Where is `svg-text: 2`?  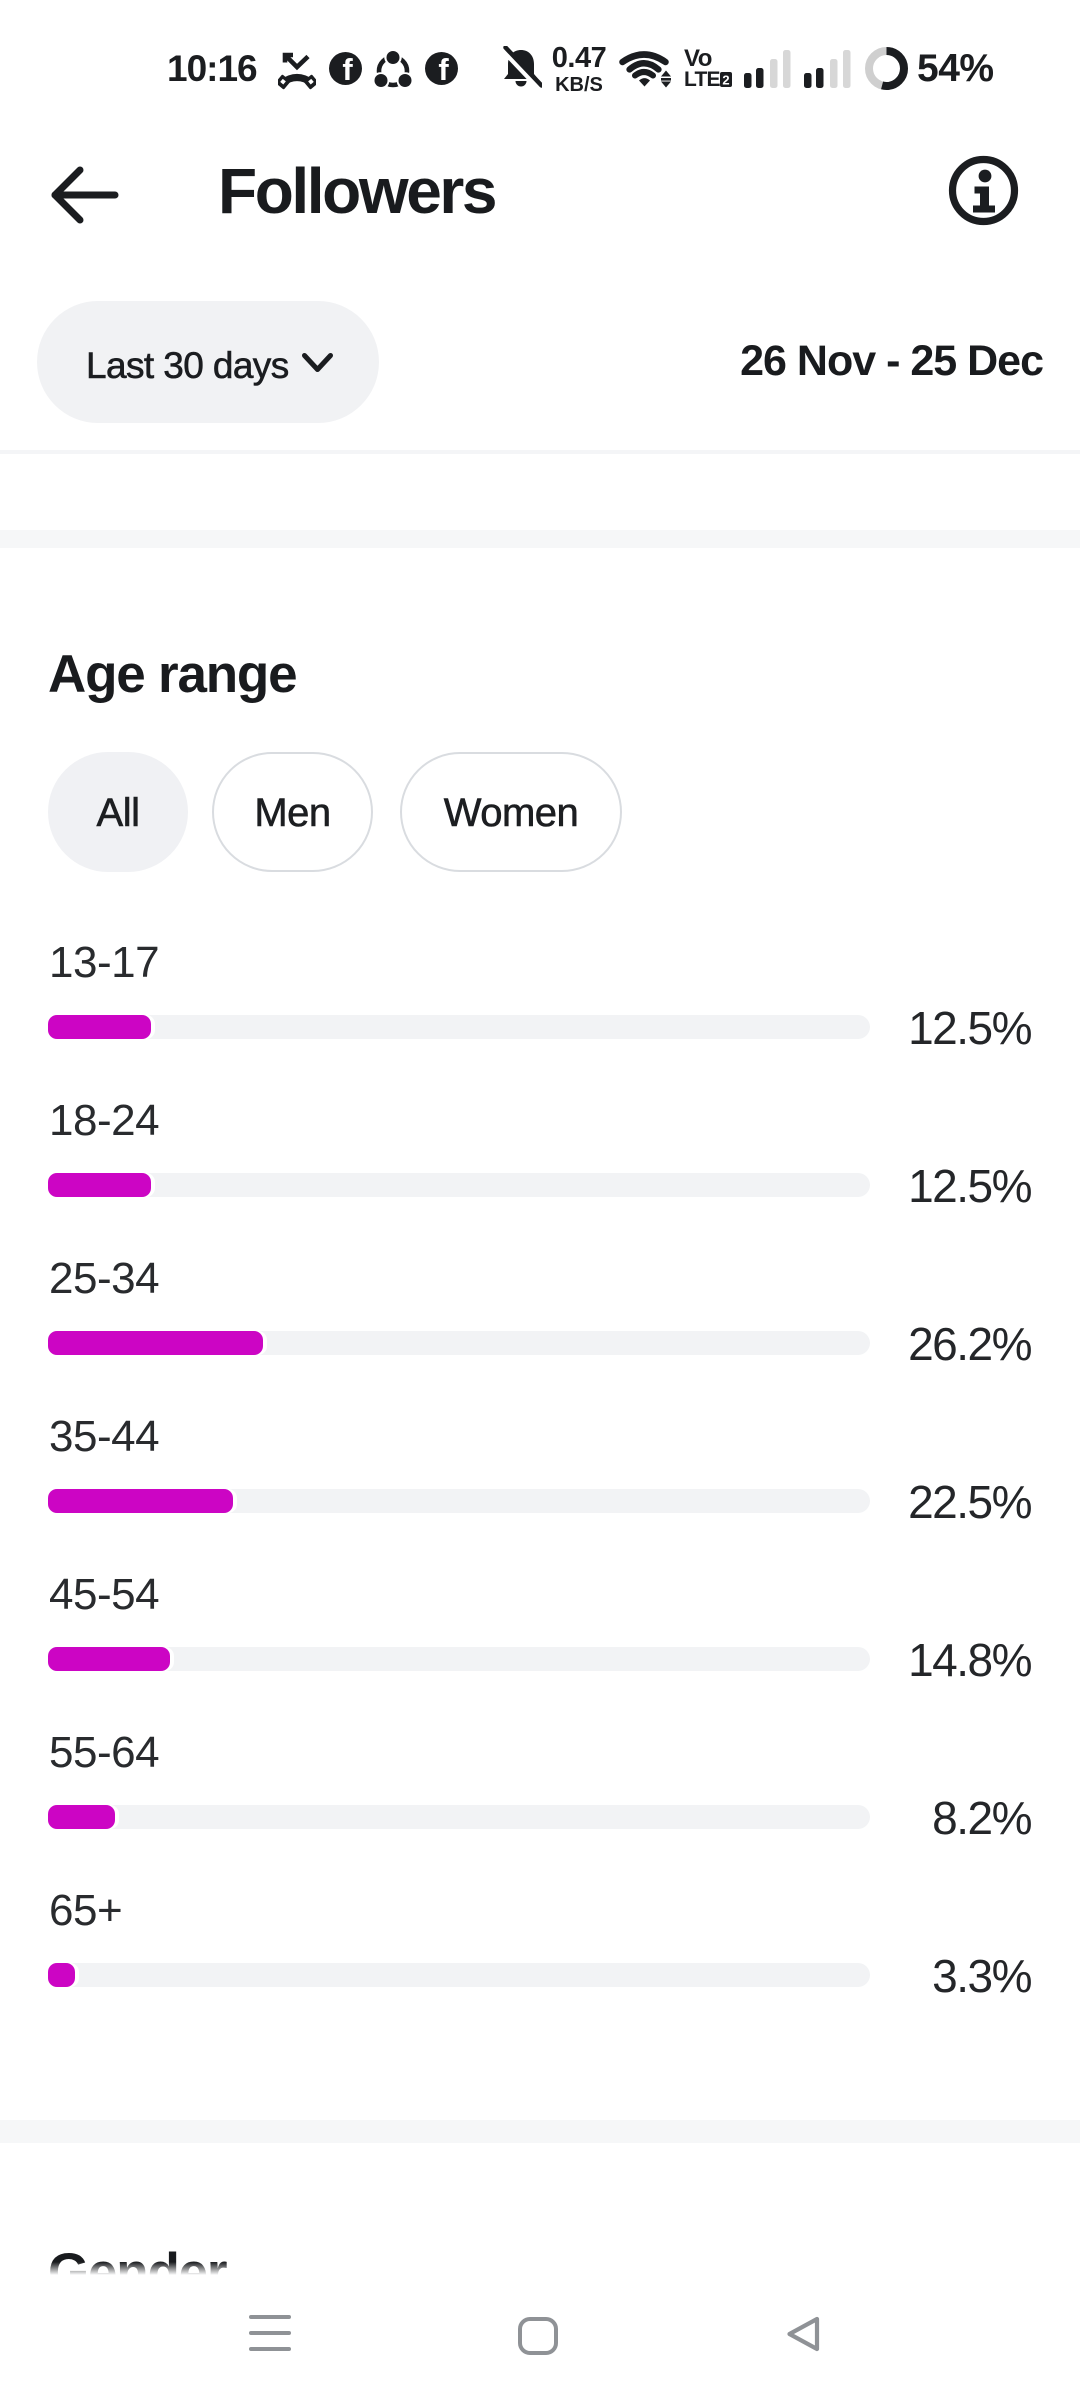
svg-text: 2 is located at coordinates (725, 80).